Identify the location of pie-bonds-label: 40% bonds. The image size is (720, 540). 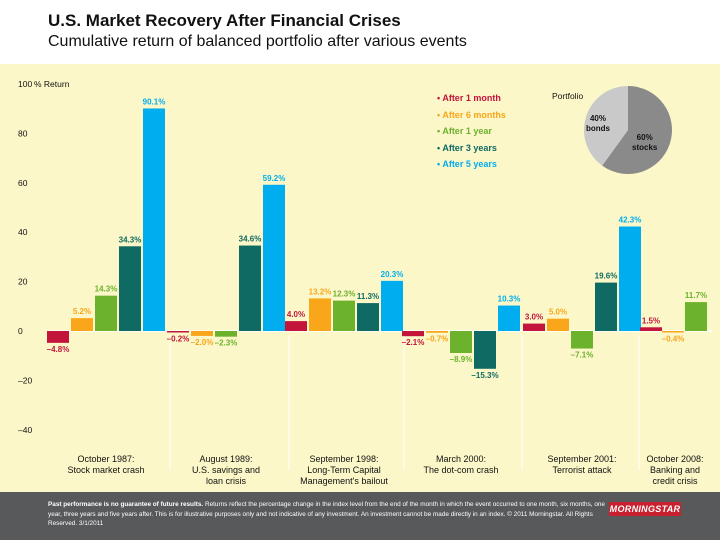
(598, 124).